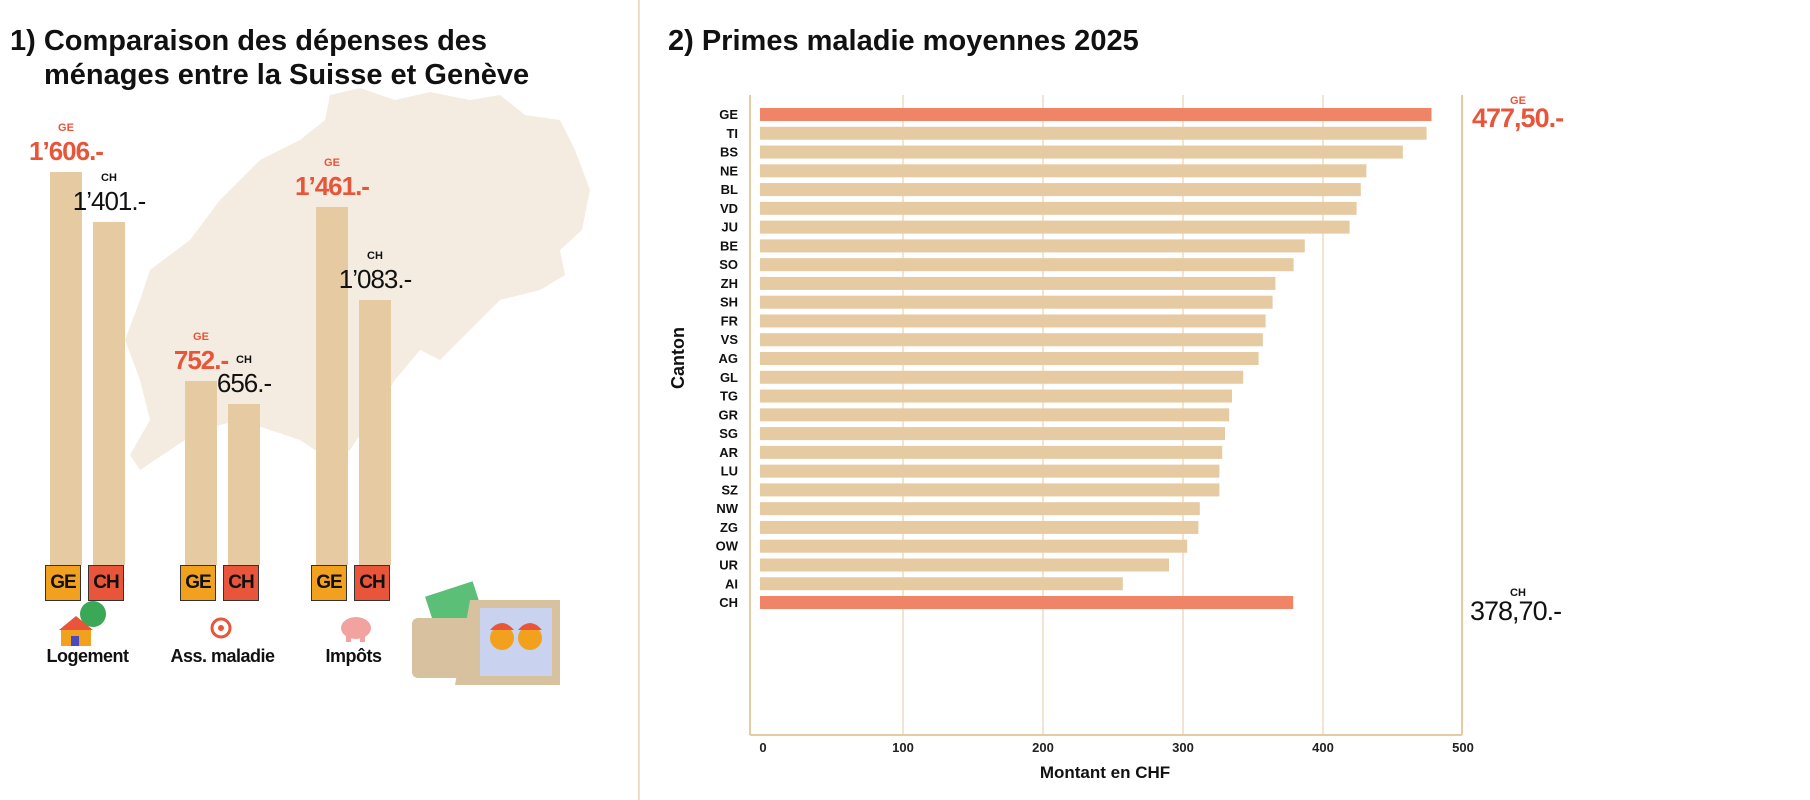 The height and width of the screenshot is (800, 1810). Describe the element at coordinates (1183, 747) in the screenshot. I see `x-tick-label: 300` at that location.